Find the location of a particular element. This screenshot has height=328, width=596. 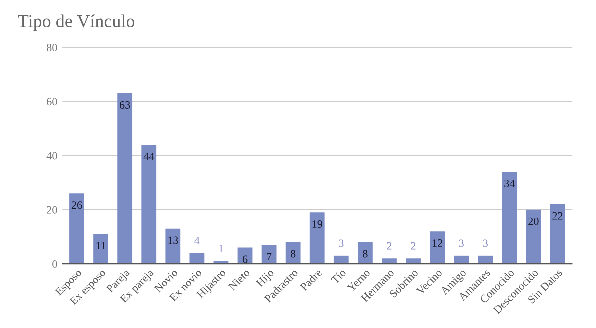

y-tick-label: 0 is located at coordinates (55, 264).